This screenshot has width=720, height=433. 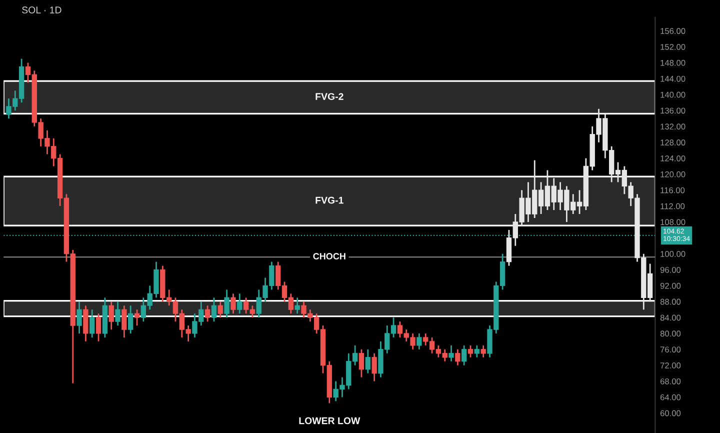 What do you see at coordinates (673, 31) in the screenshot?
I see `y-tick-label: 156.00` at bounding box center [673, 31].